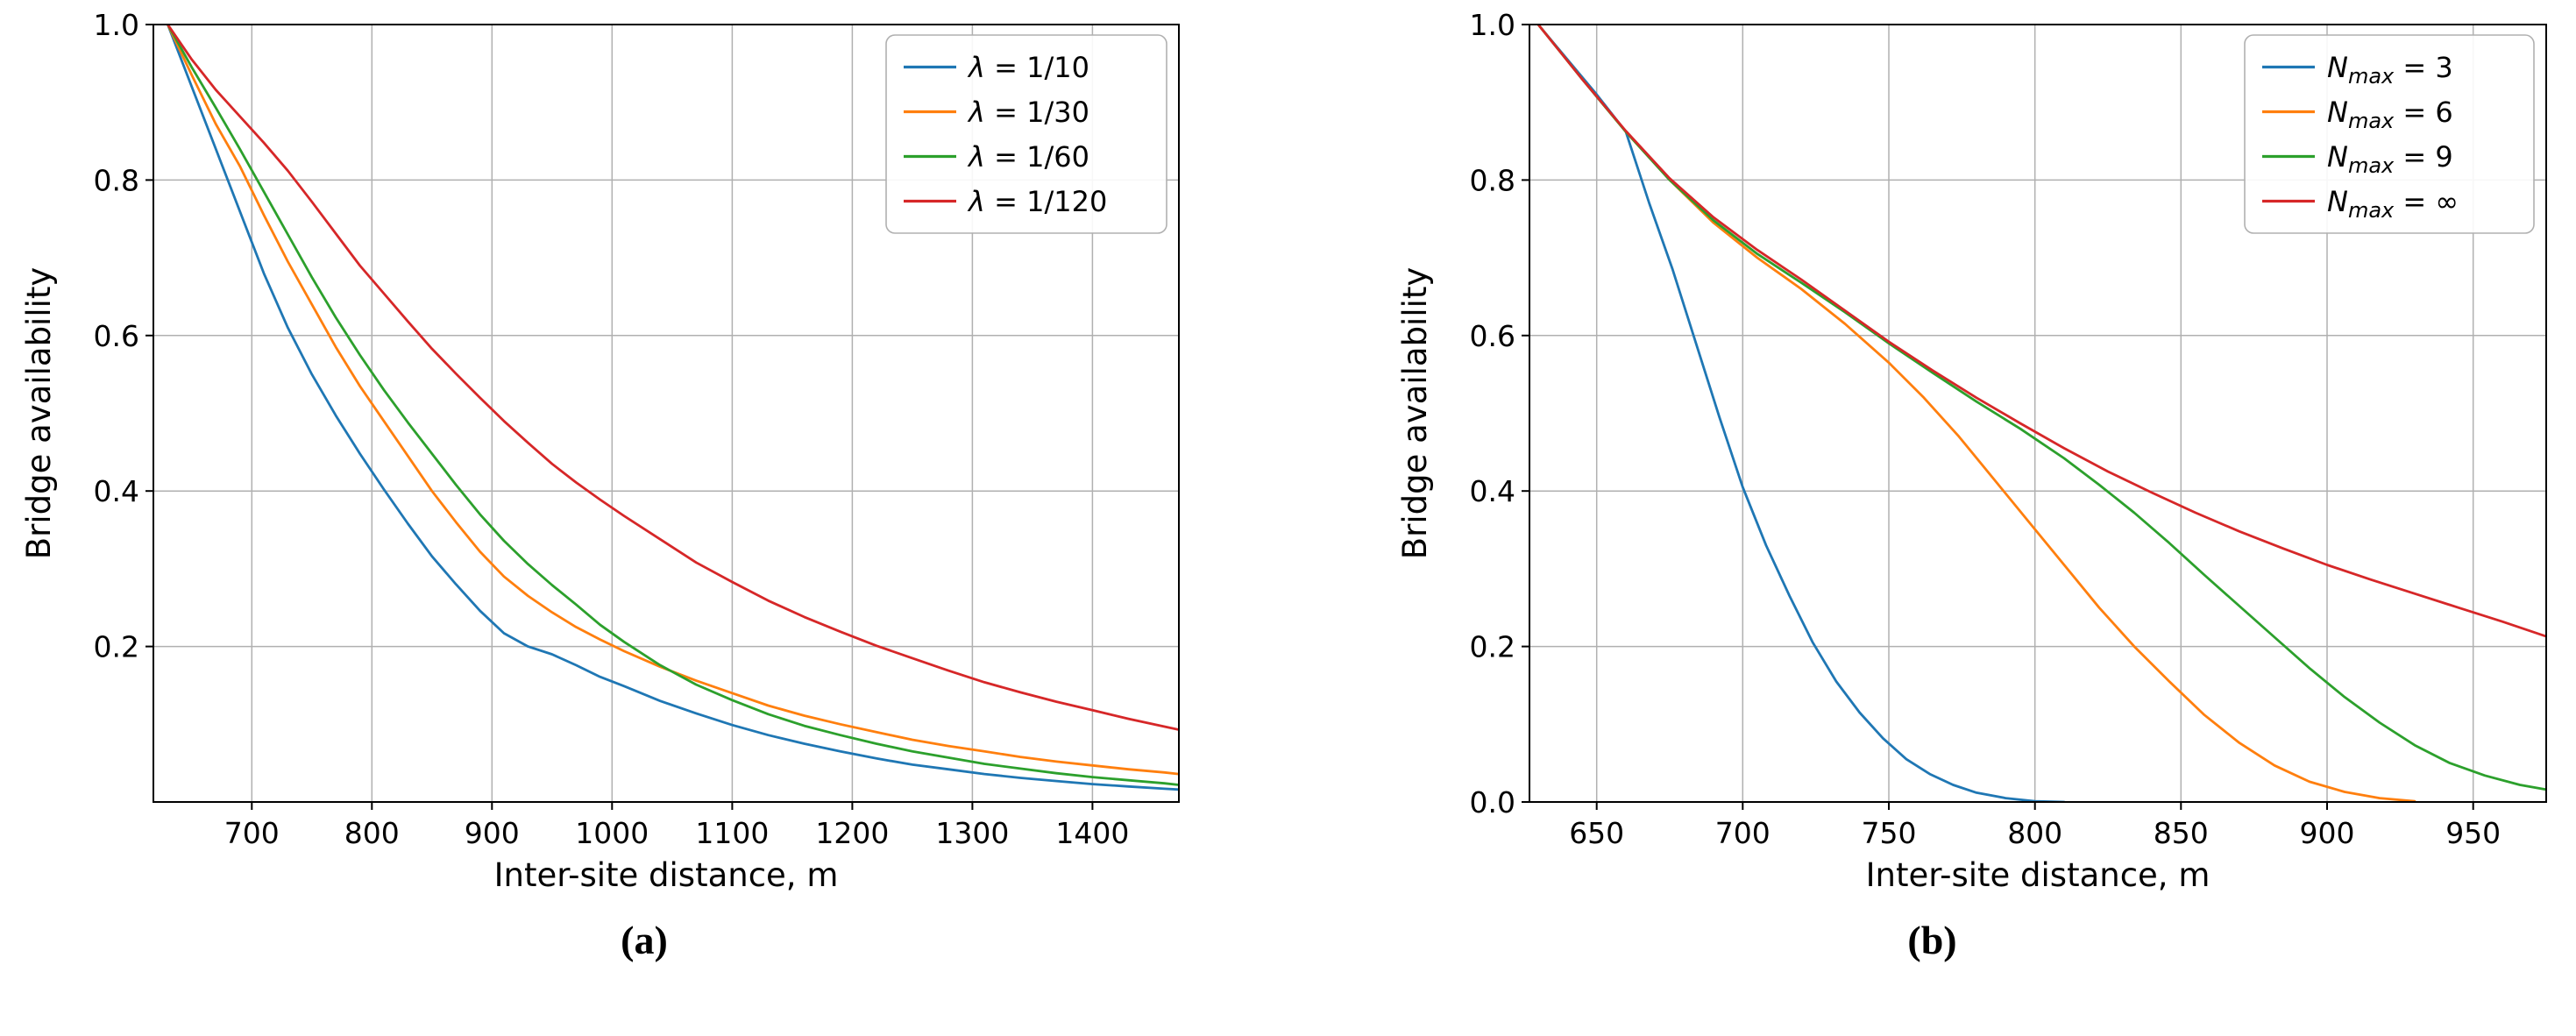  I want to click on y-axis: 0.0 0.2 0.4 0.6 0.8 1.0 Bridge availability, so click(1463, 414).